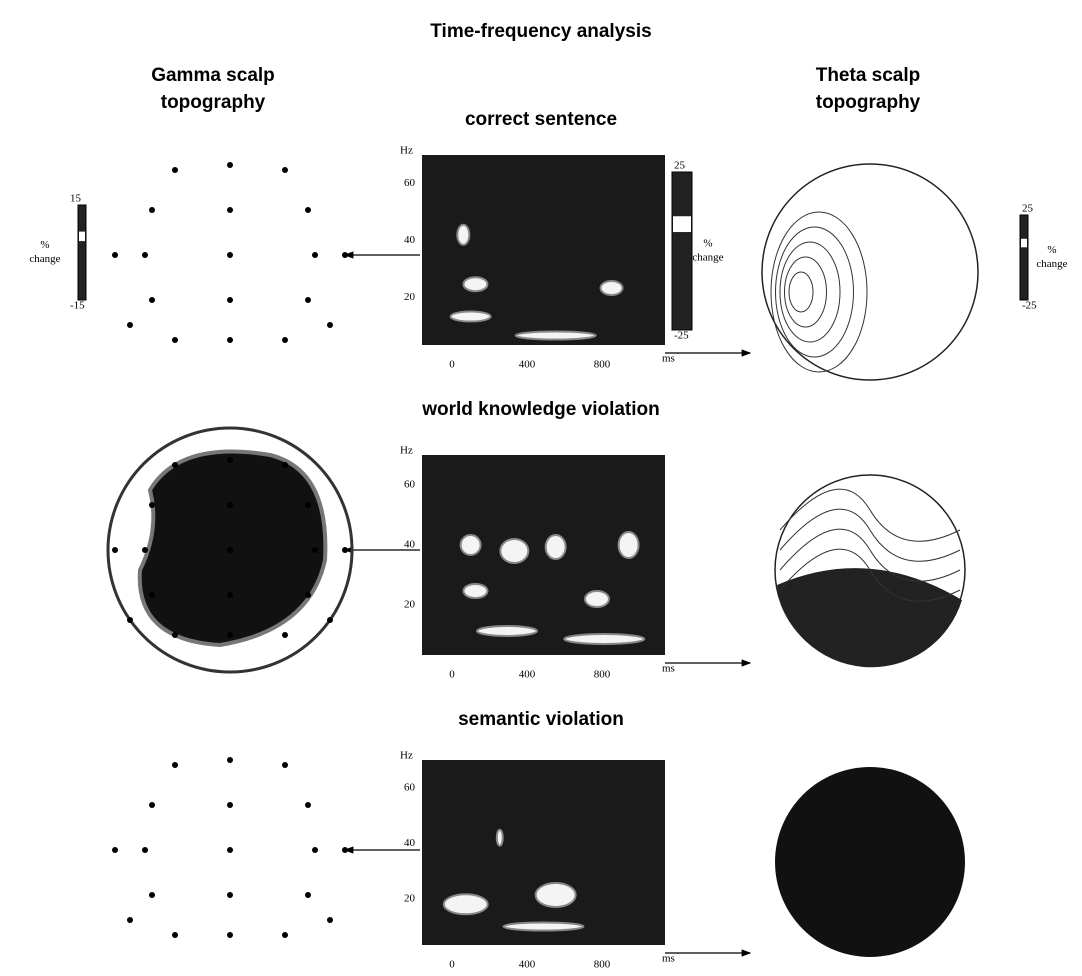 The width and height of the screenshot is (1082, 976). Describe the element at coordinates (543, 852) in the screenshot. I see `spectrogram` at that location.